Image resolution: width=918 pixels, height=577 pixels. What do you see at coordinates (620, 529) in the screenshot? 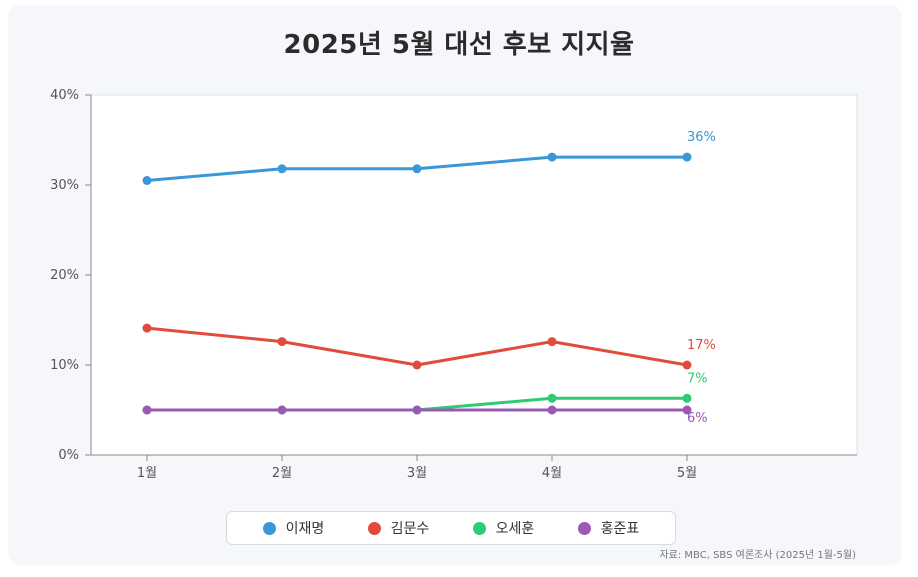
I see `legend-label: 홍준표` at bounding box center [620, 529].